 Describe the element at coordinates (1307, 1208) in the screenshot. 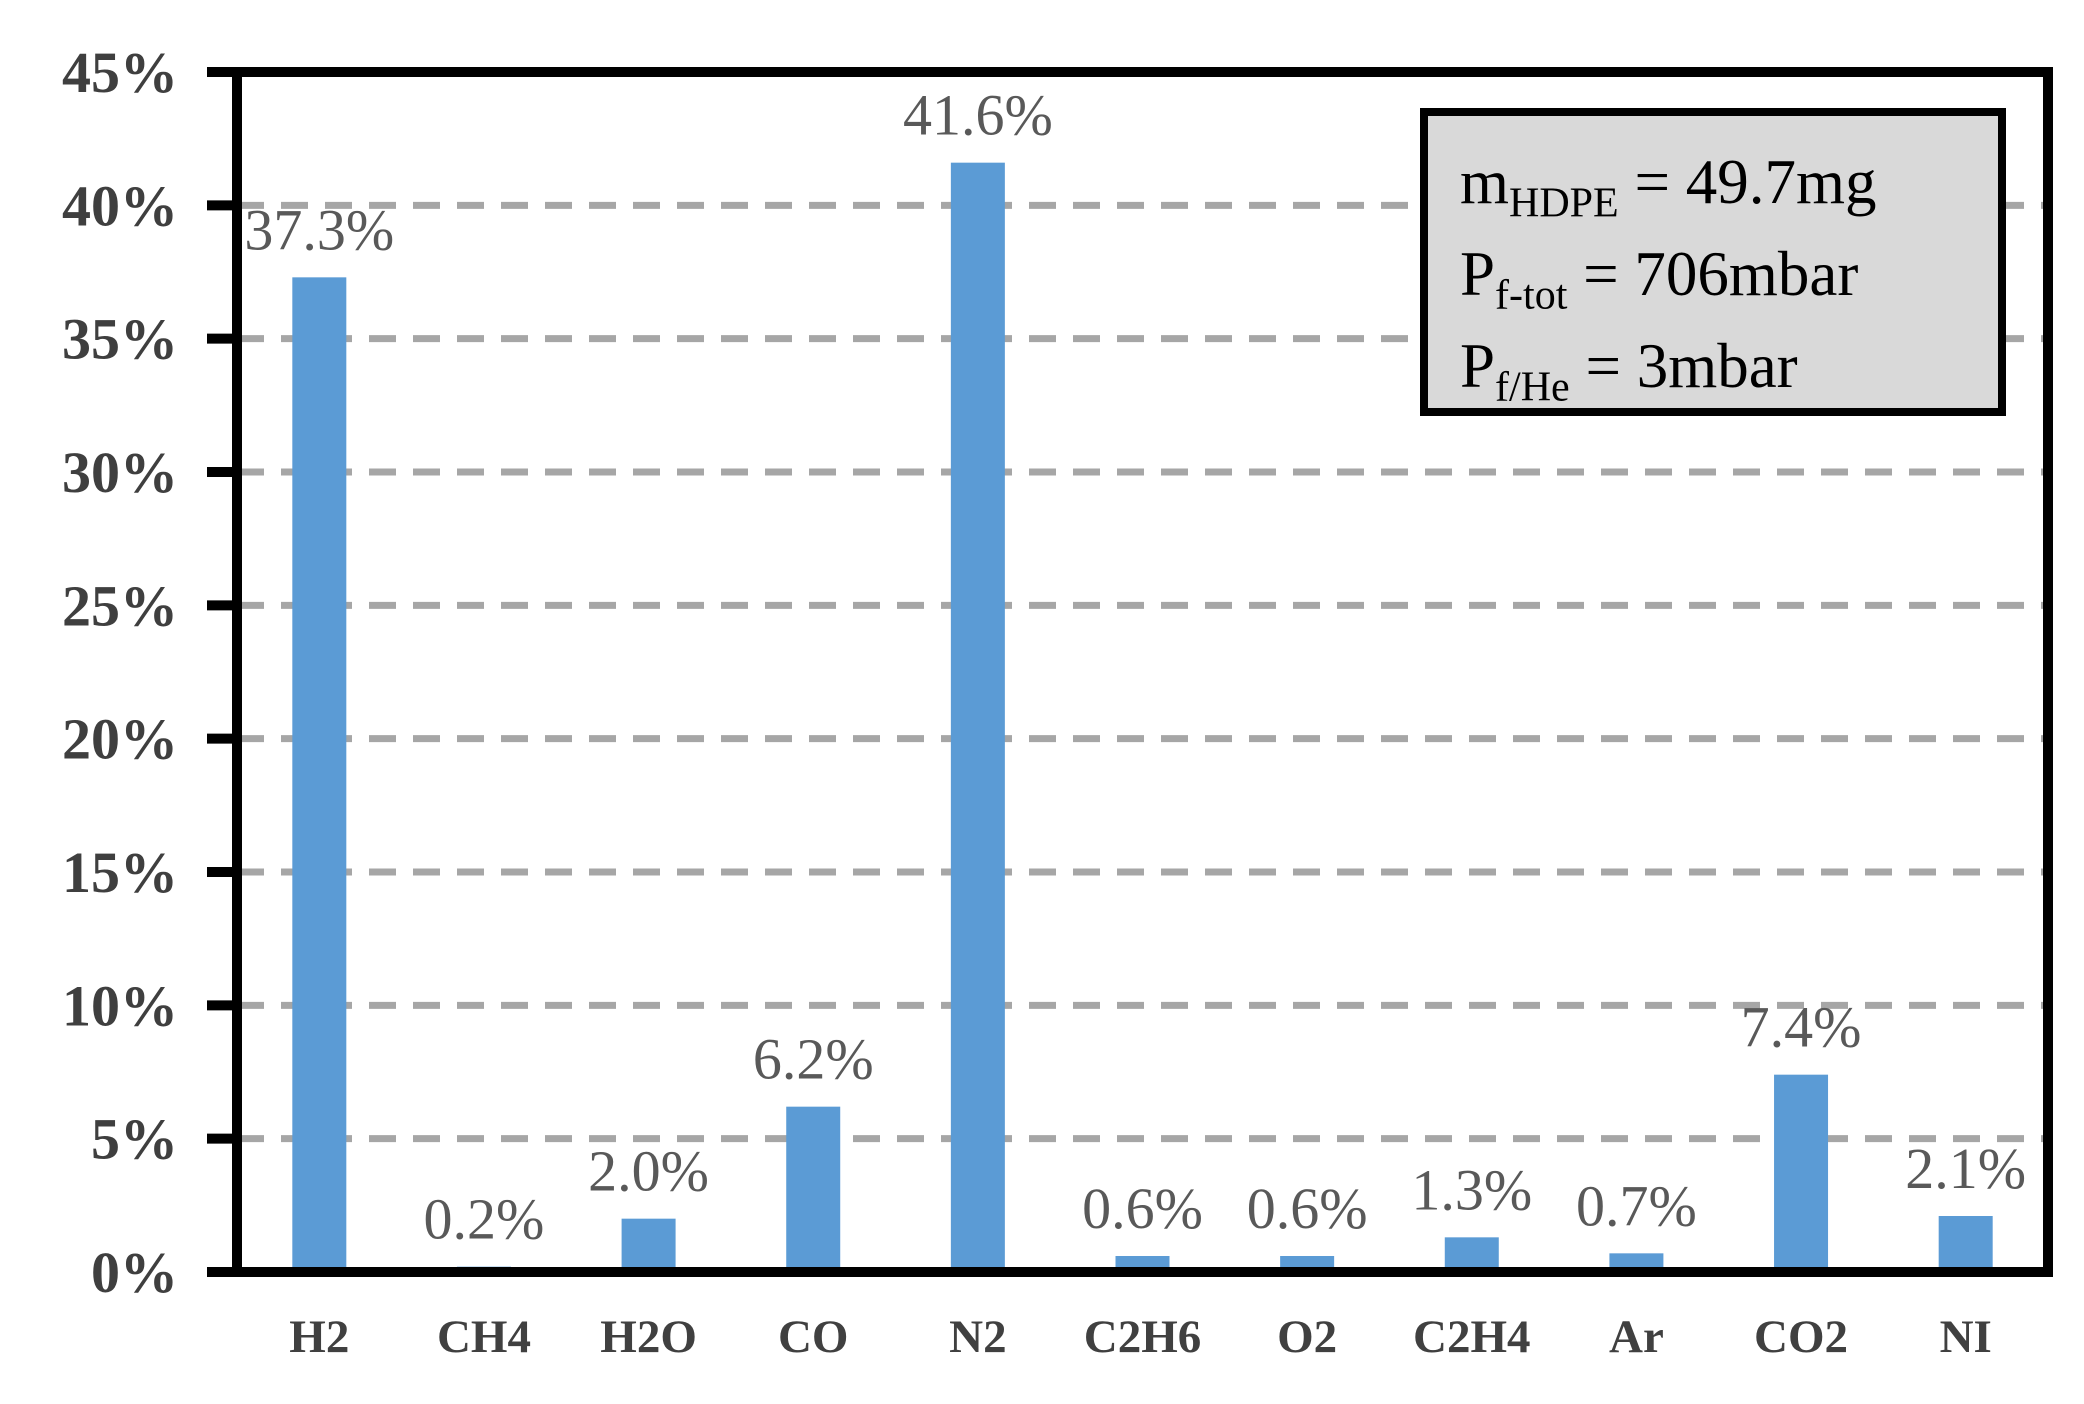

I see `bar-label-O2: 0.6%` at that location.